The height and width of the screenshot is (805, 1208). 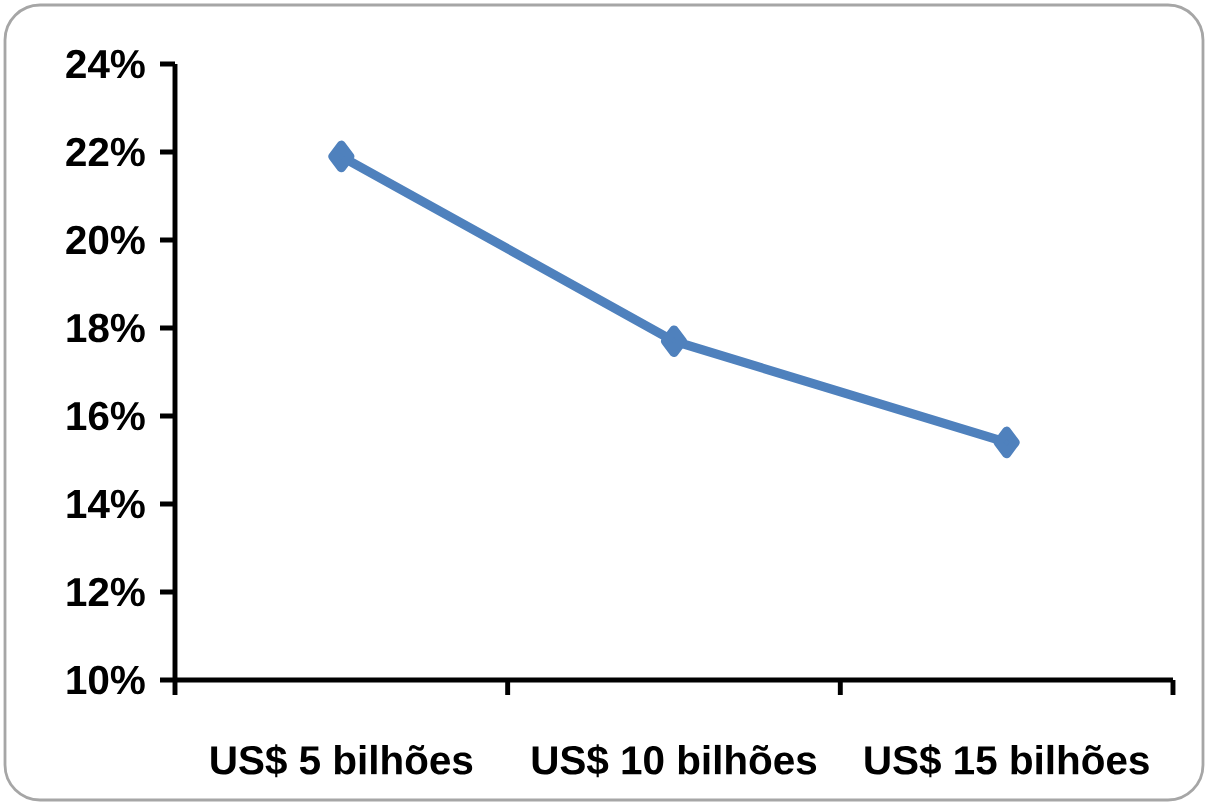 What do you see at coordinates (106, 592) in the screenshot?
I see `y-tick-label: 12%` at bounding box center [106, 592].